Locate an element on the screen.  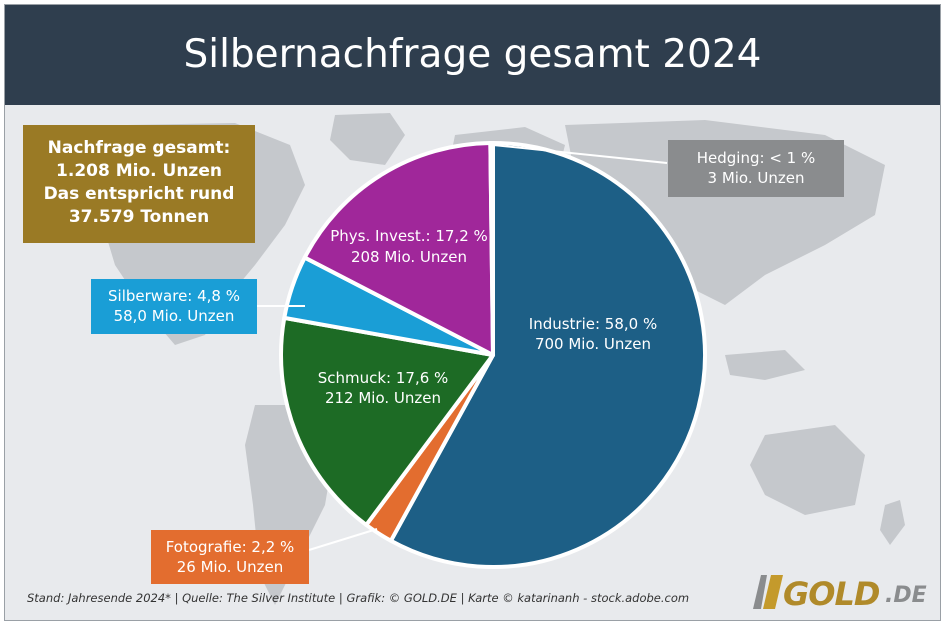
summary-line: Das entspricht rund is located at coordinates (139, 194).